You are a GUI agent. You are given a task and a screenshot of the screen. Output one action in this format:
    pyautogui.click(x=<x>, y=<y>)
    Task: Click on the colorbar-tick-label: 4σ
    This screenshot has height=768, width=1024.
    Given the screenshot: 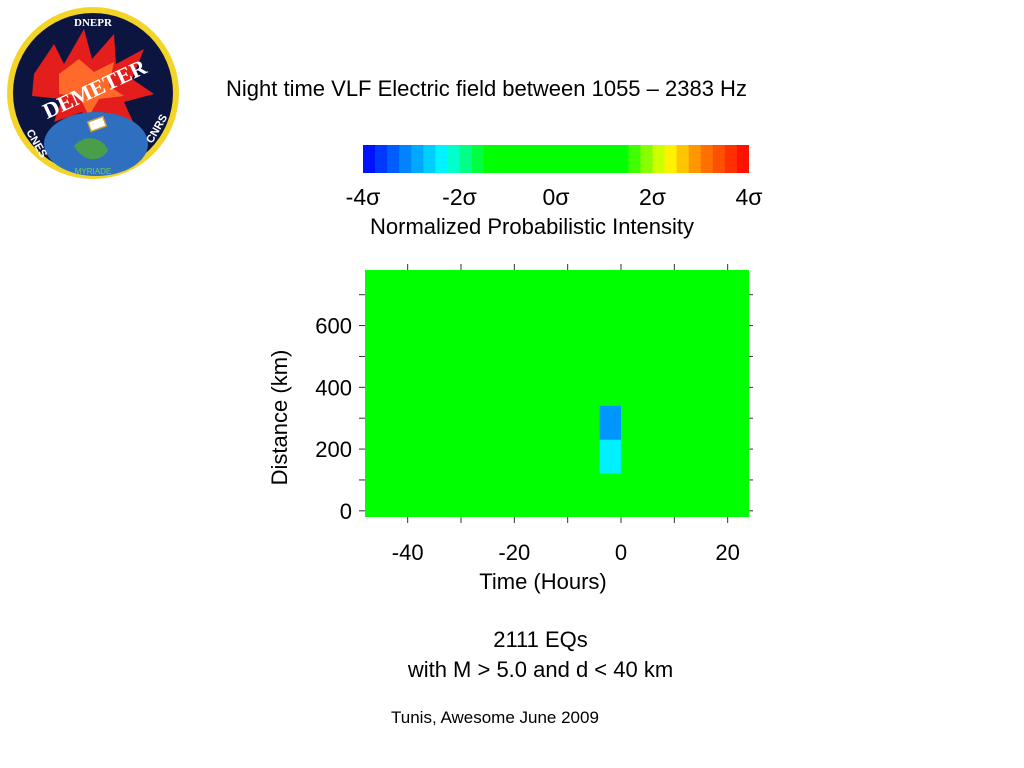 What is the action you would take?
    pyautogui.click(x=749, y=197)
    